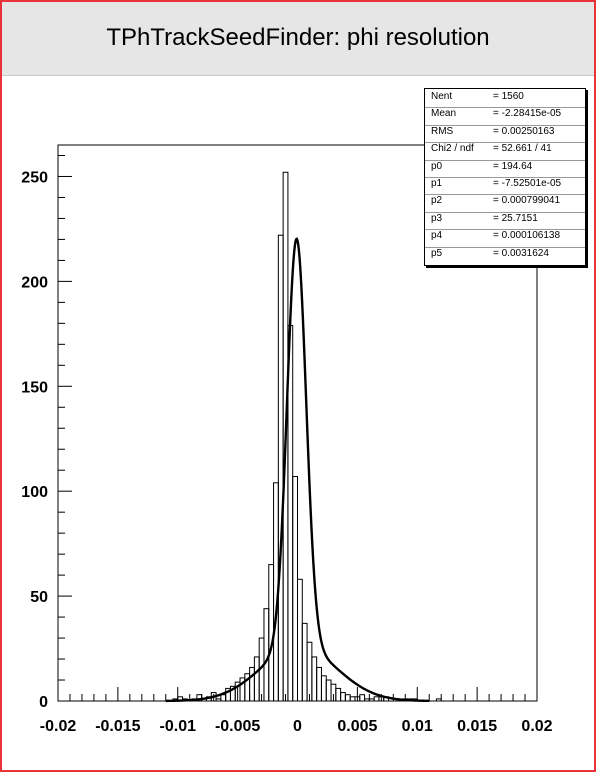  Describe the element at coordinates (442, 131) in the screenshot. I see `stat-key: RMS` at that location.